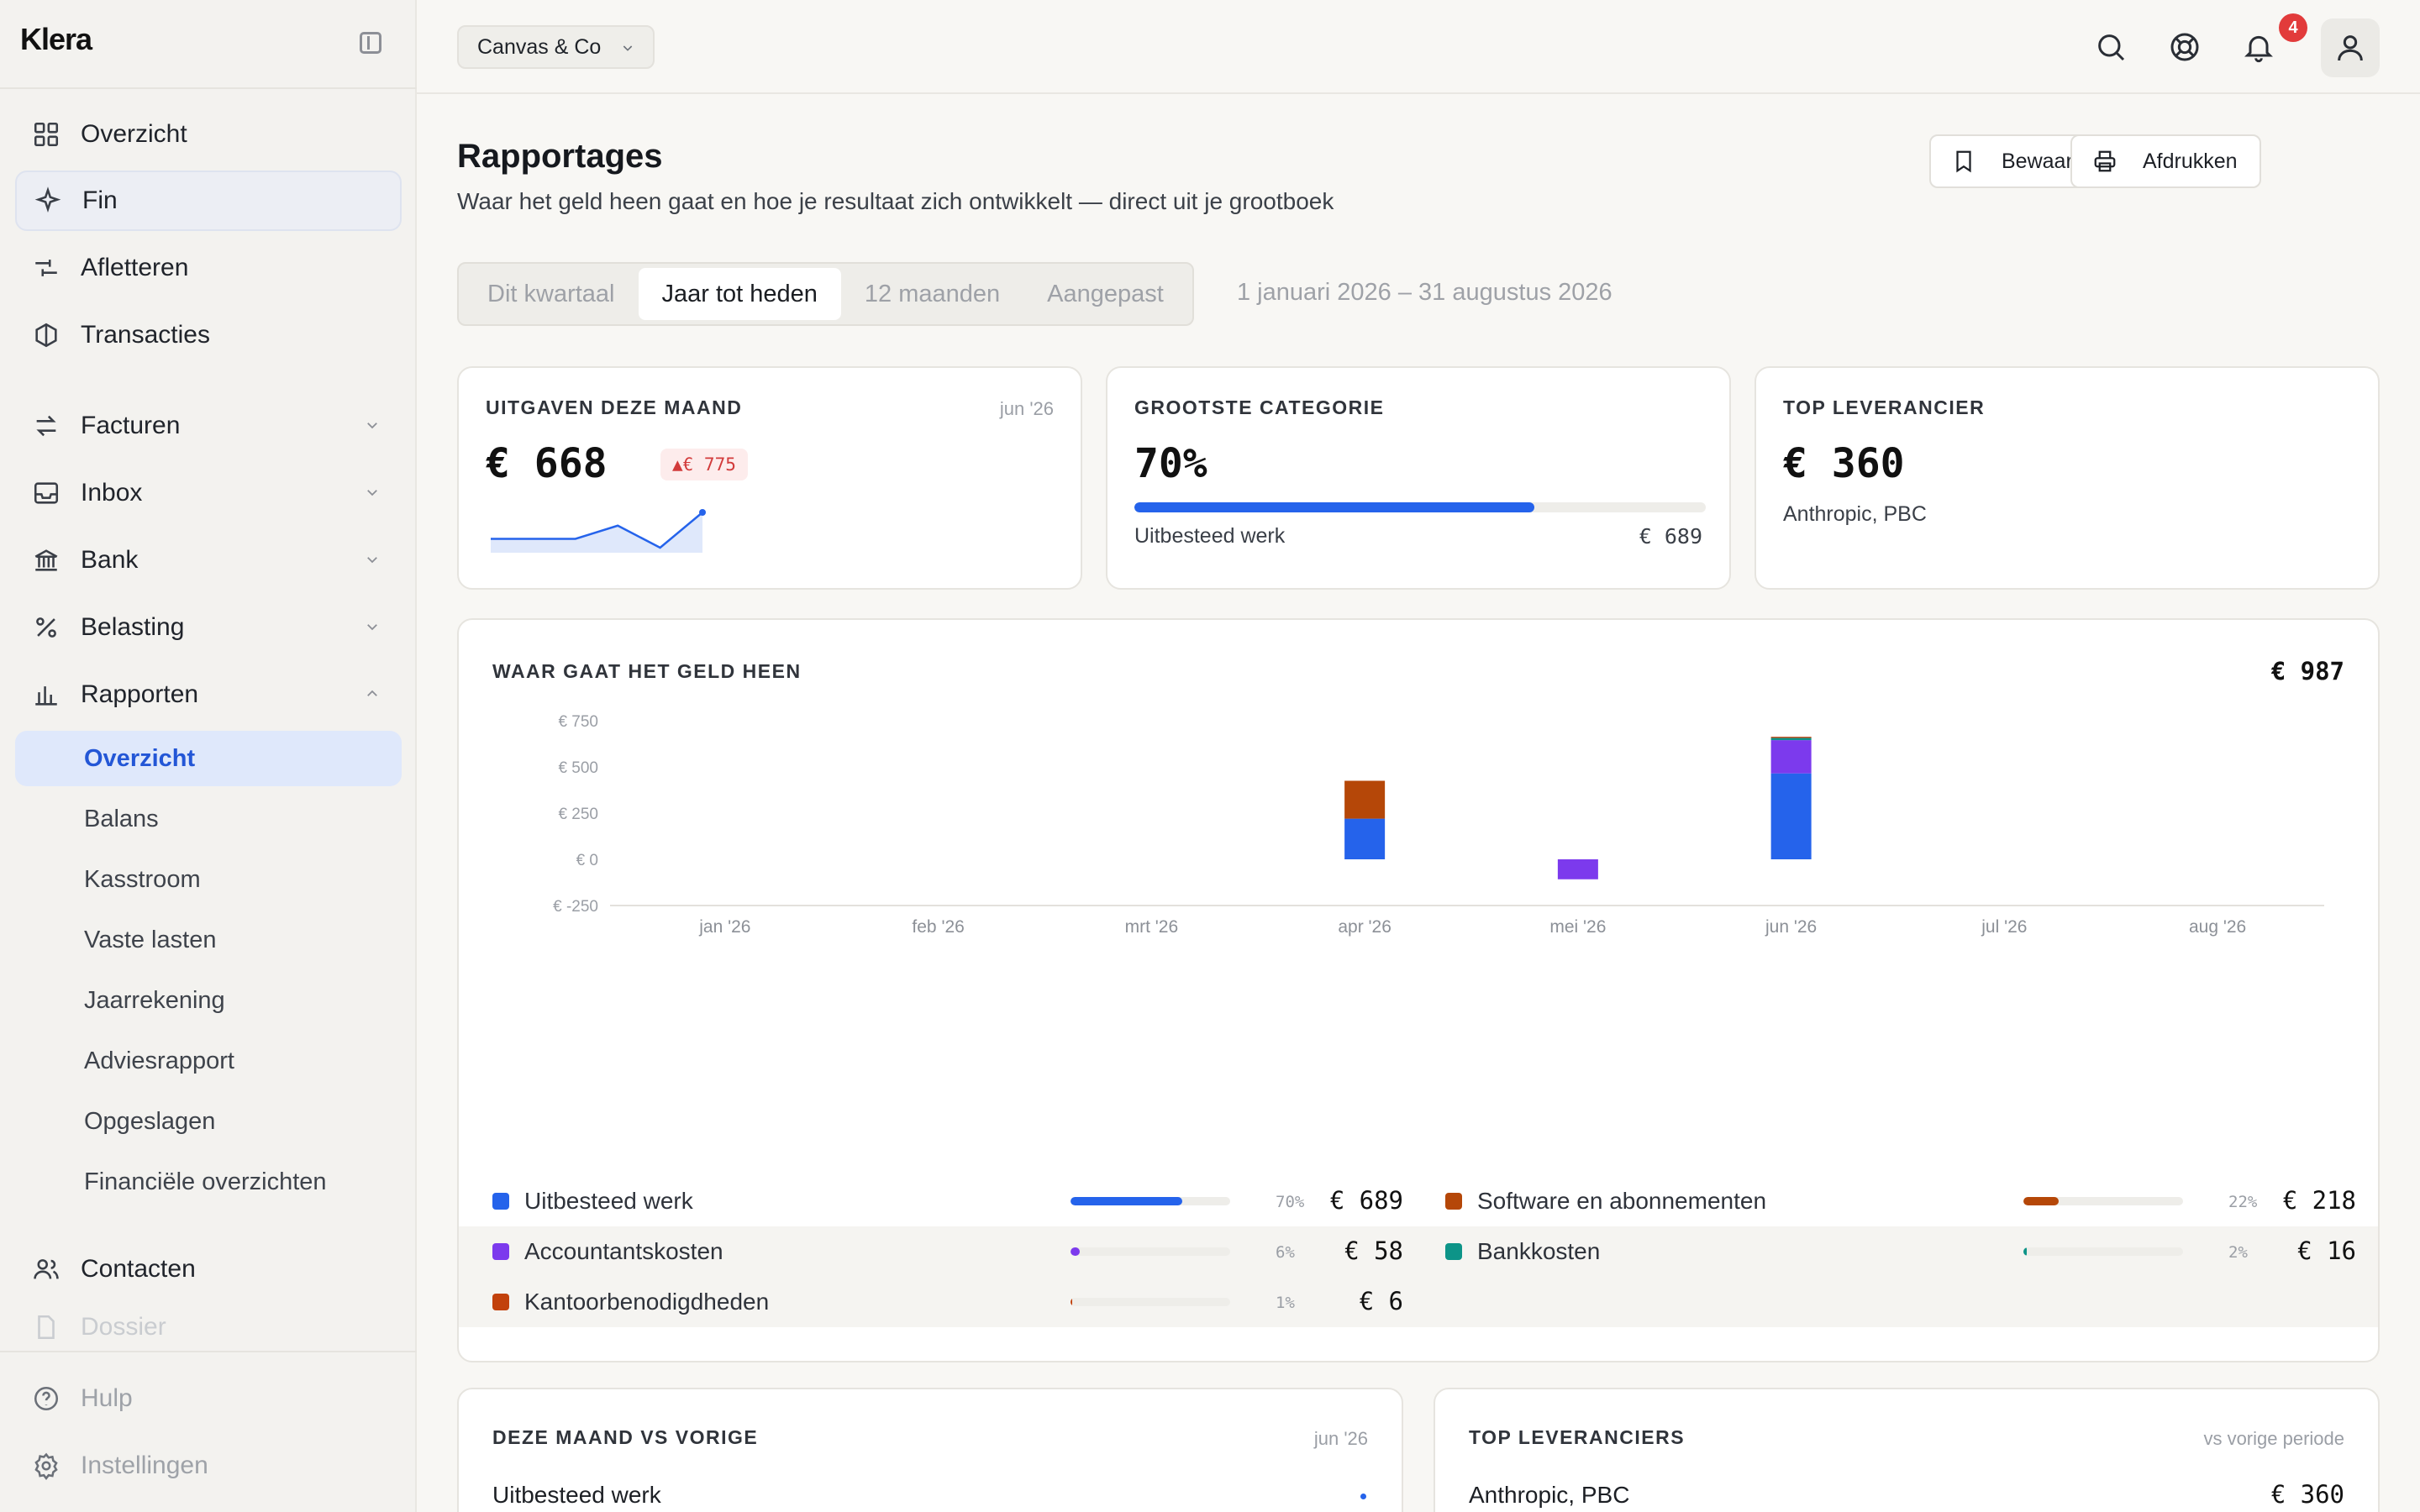 This screenshot has width=2420, height=1512. What do you see at coordinates (608, 1201) in the screenshot?
I see `legend-label: Uitbesteed werk` at bounding box center [608, 1201].